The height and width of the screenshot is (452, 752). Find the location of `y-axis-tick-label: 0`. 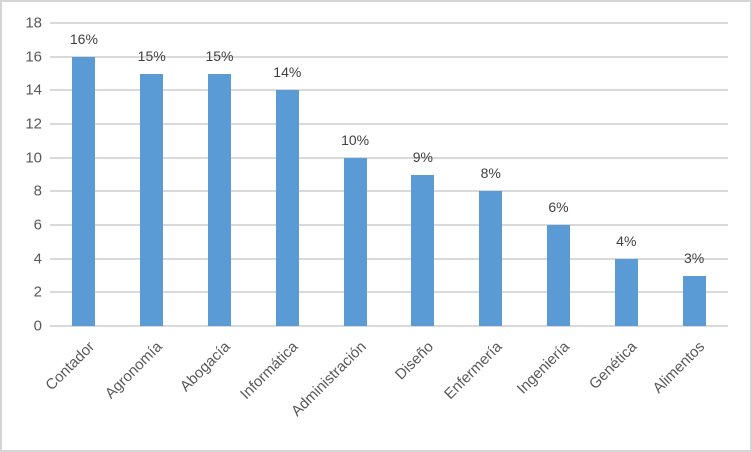

y-axis-tick-label: 0 is located at coordinates (37, 326).